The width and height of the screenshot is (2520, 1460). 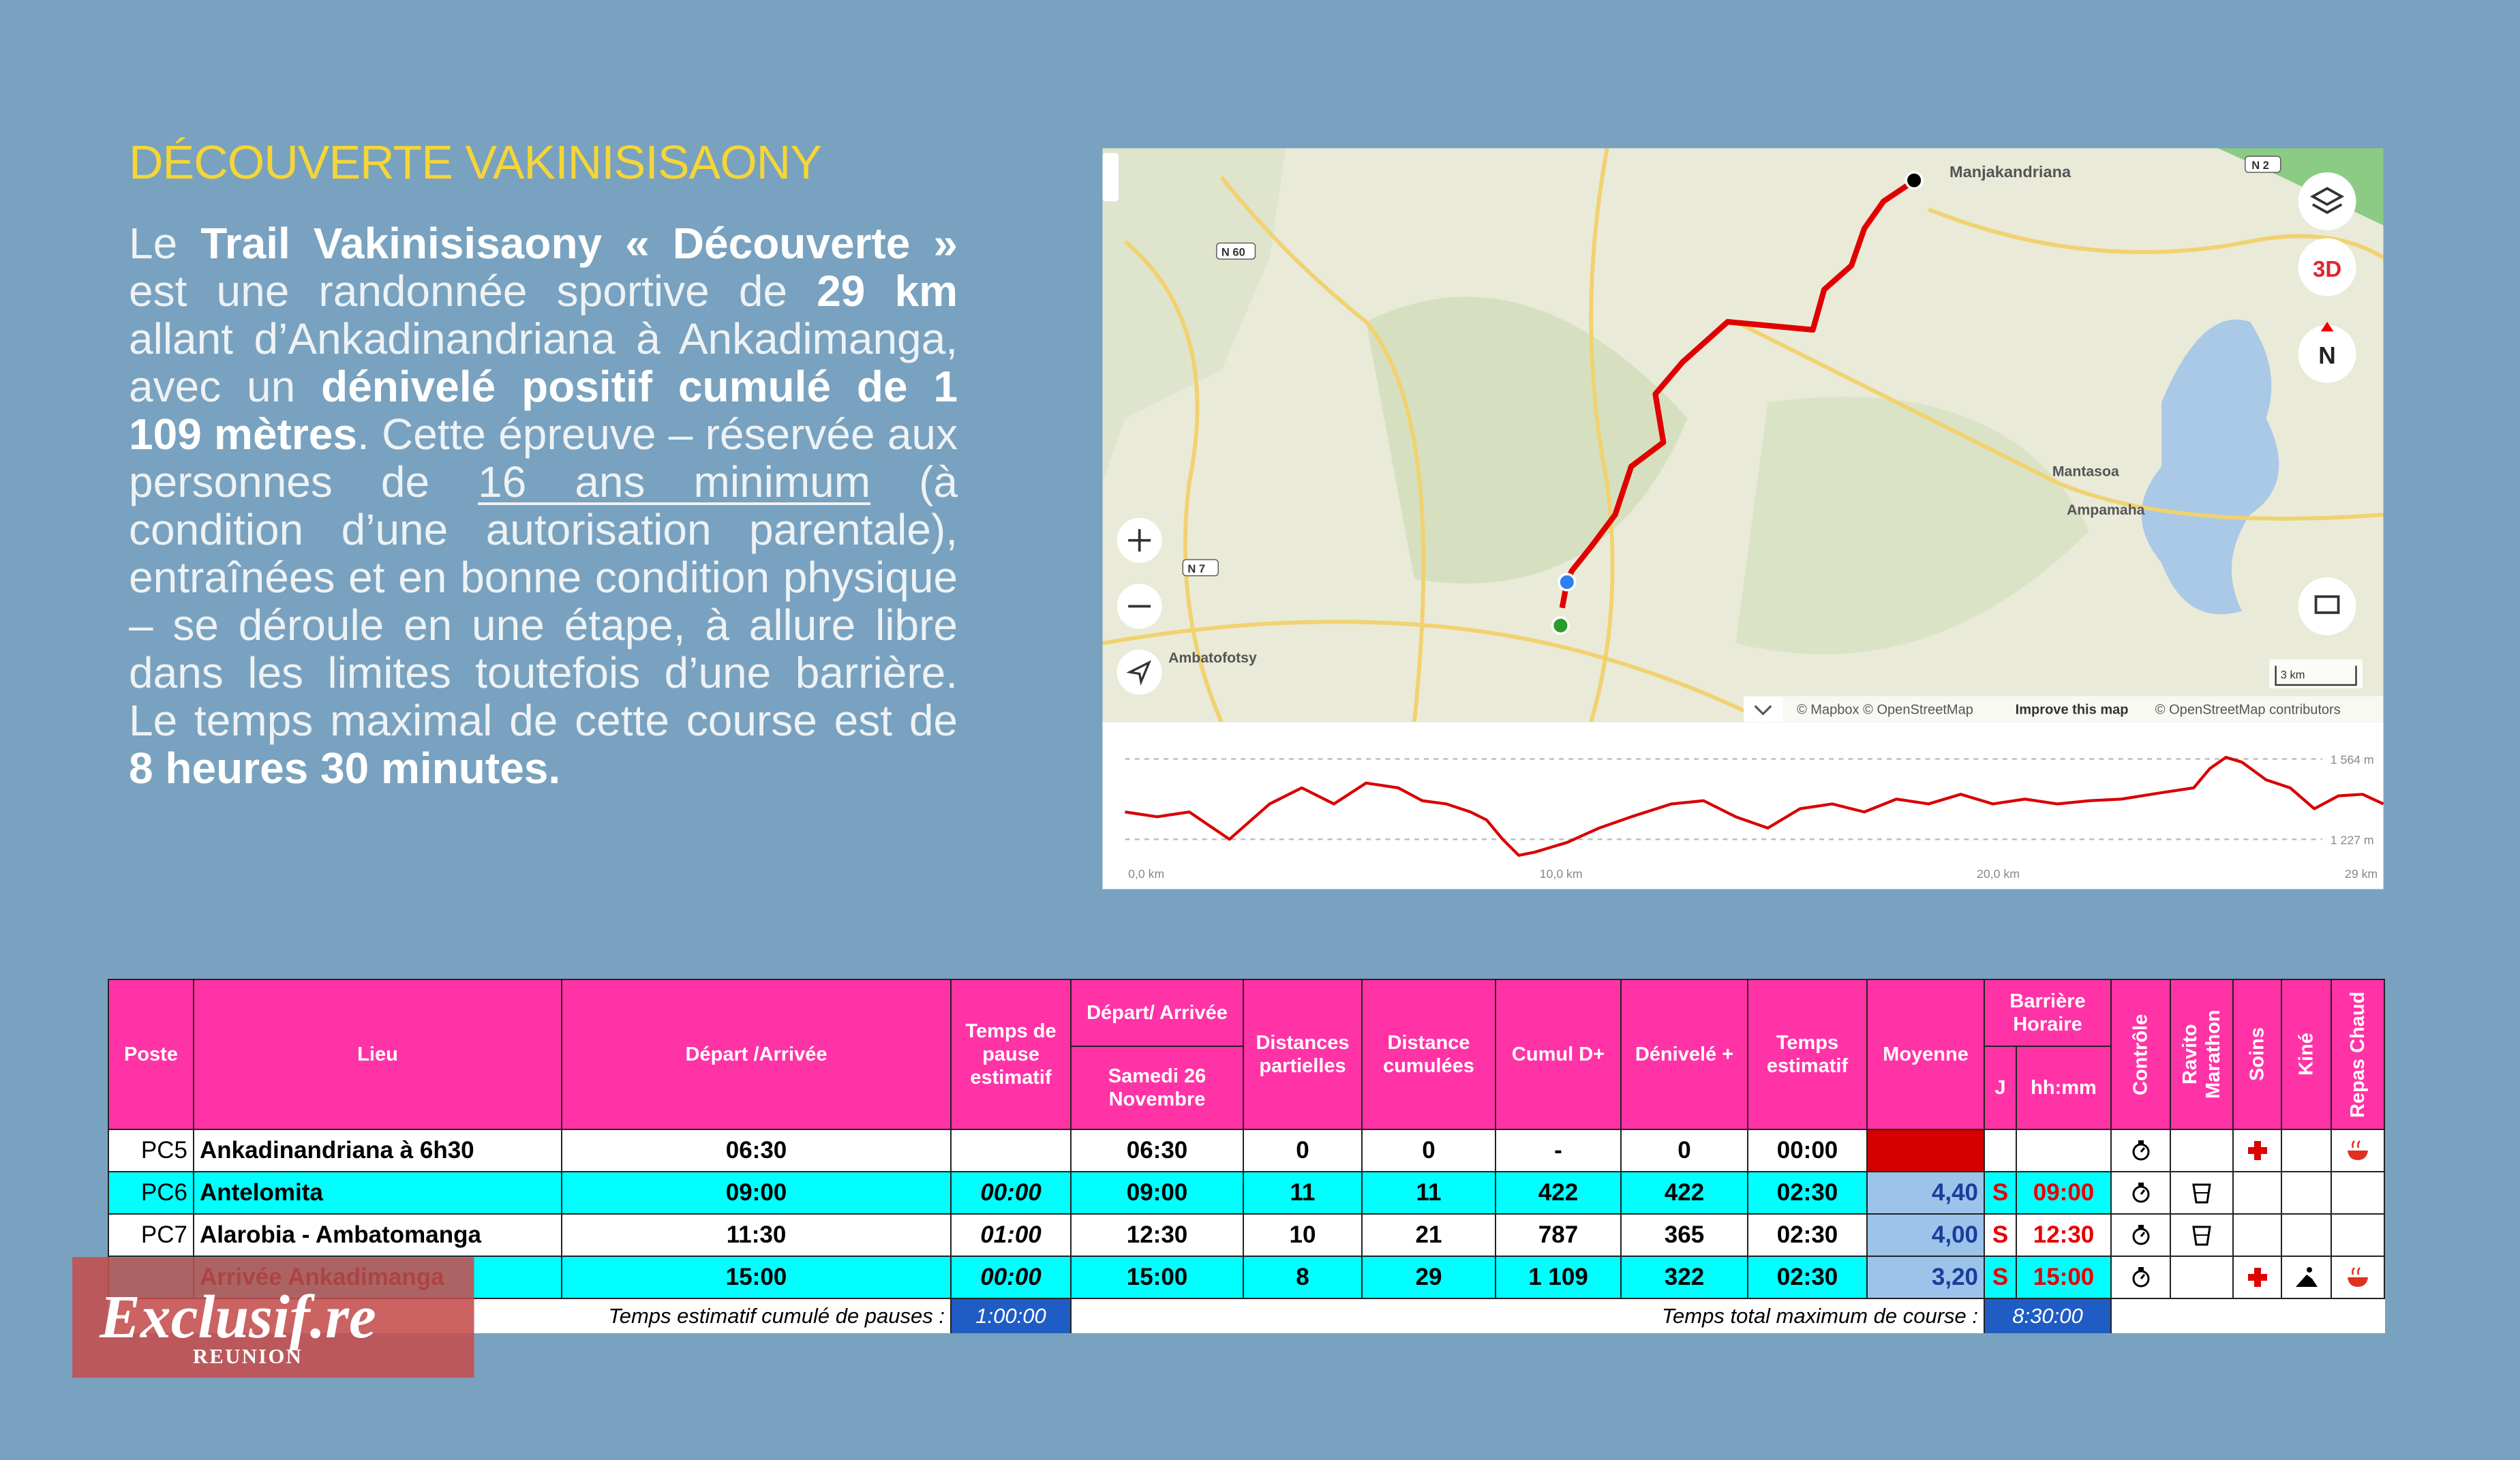 What do you see at coordinates (1527, 1315) in the screenshot?
I see `footer-label: Temps total maximum de course :` at bounding box center [1527, 1315].